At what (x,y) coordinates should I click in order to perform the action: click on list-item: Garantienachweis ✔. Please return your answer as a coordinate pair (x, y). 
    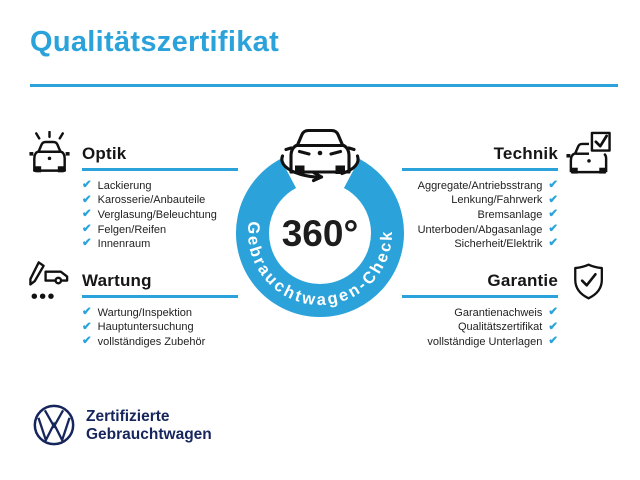
    Looking at the image, I should click on (480, 313).